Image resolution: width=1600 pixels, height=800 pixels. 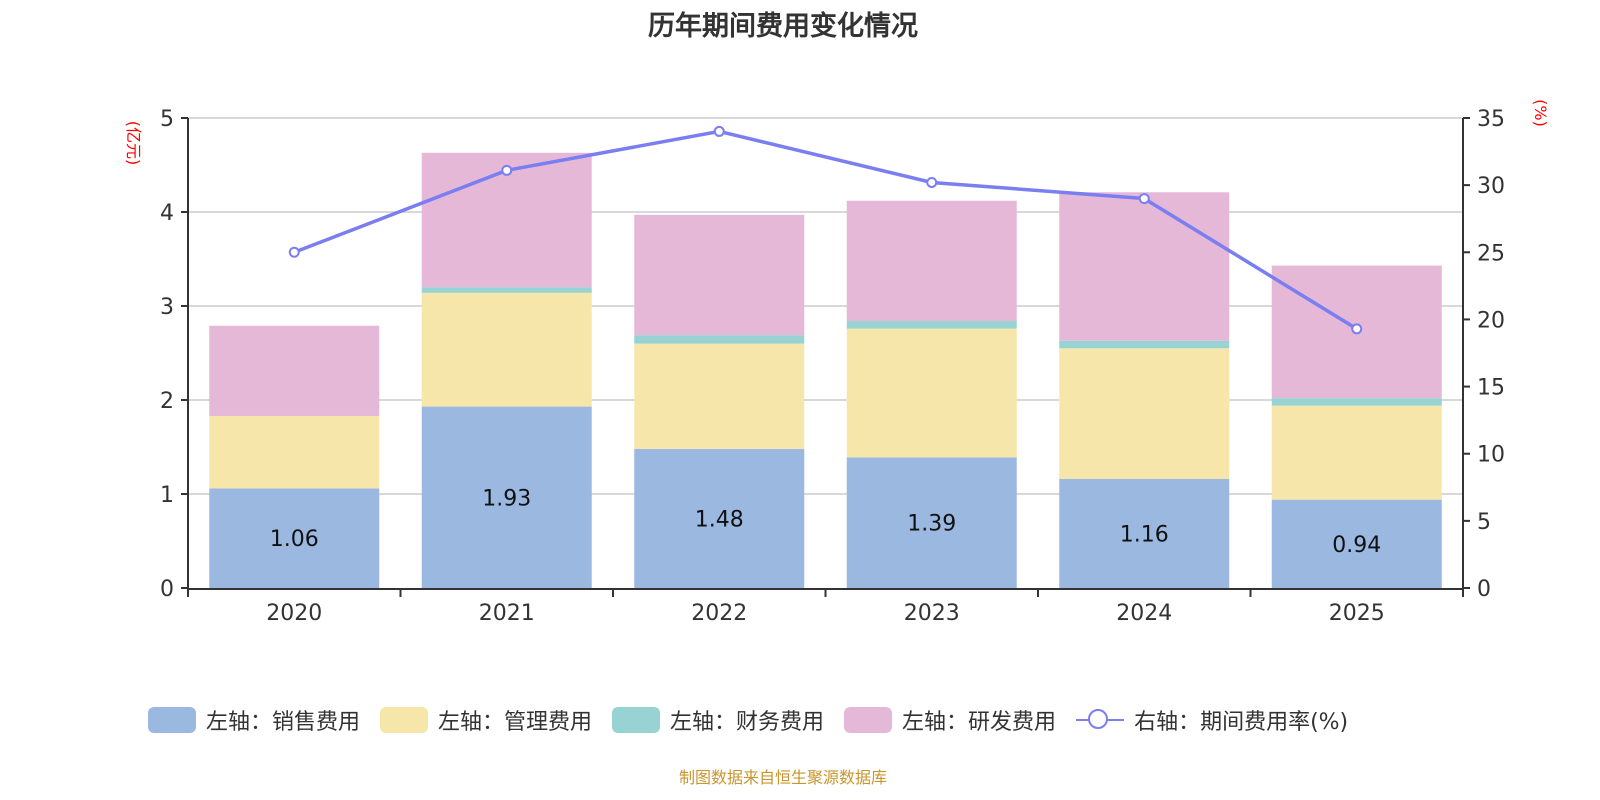 I want to click on bar-value-label: 1.39, so click(x=931, y=524).